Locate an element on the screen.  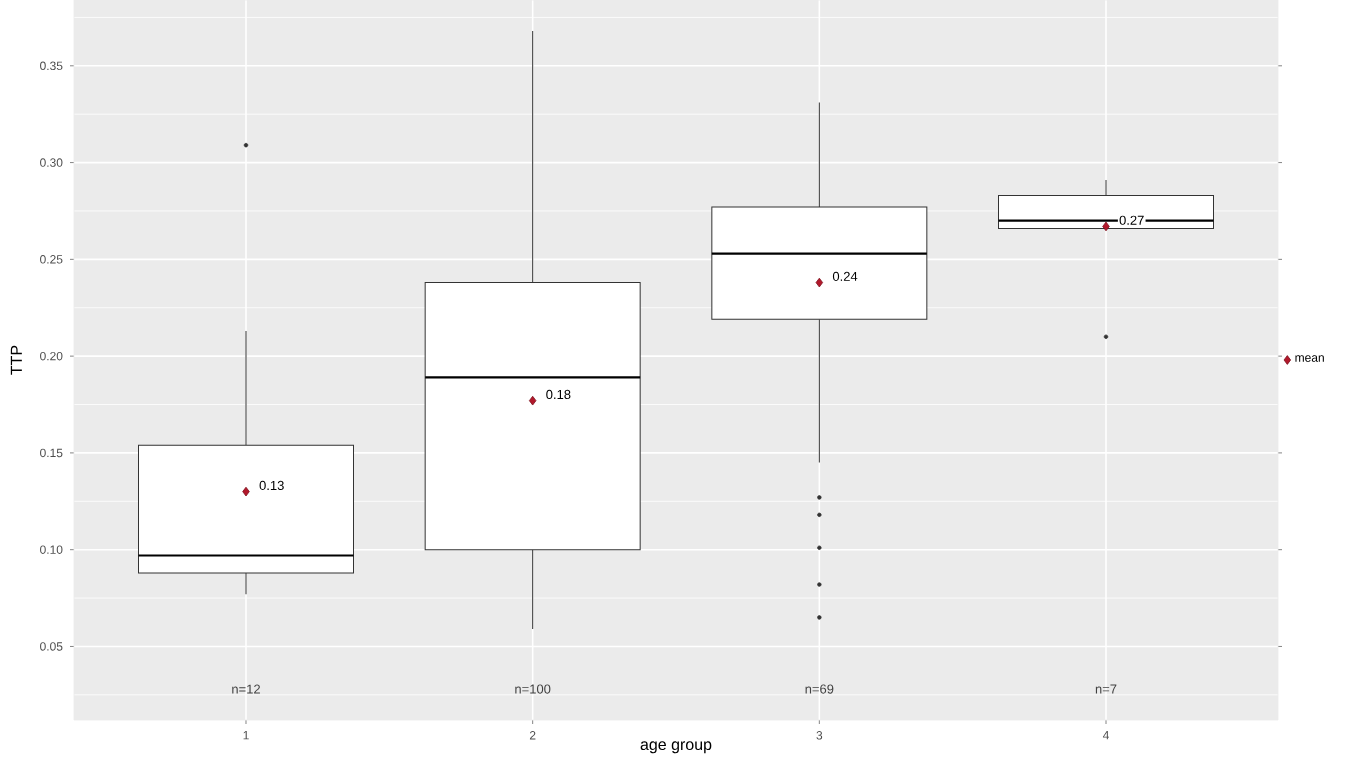
x-axis-title: age group is located at coordinates (676, 747).